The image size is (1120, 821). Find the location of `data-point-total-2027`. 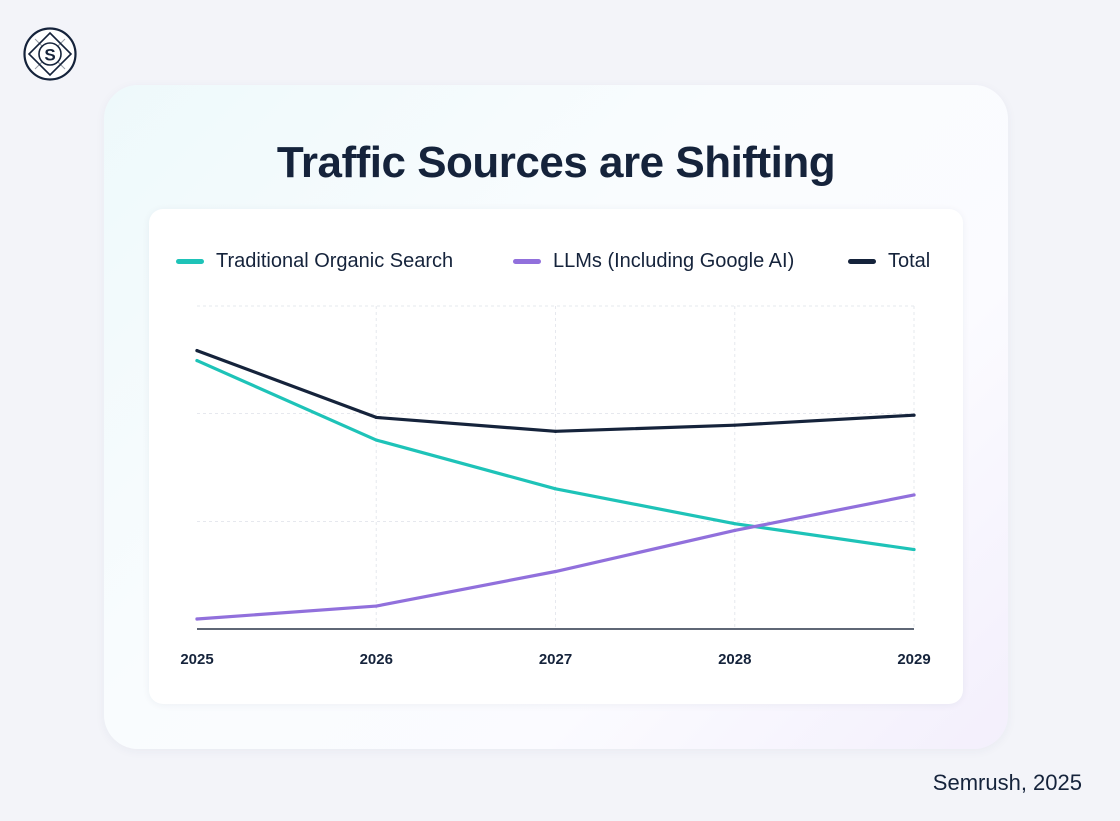

data-point-total-2027 is located at coordinates (555, 431).